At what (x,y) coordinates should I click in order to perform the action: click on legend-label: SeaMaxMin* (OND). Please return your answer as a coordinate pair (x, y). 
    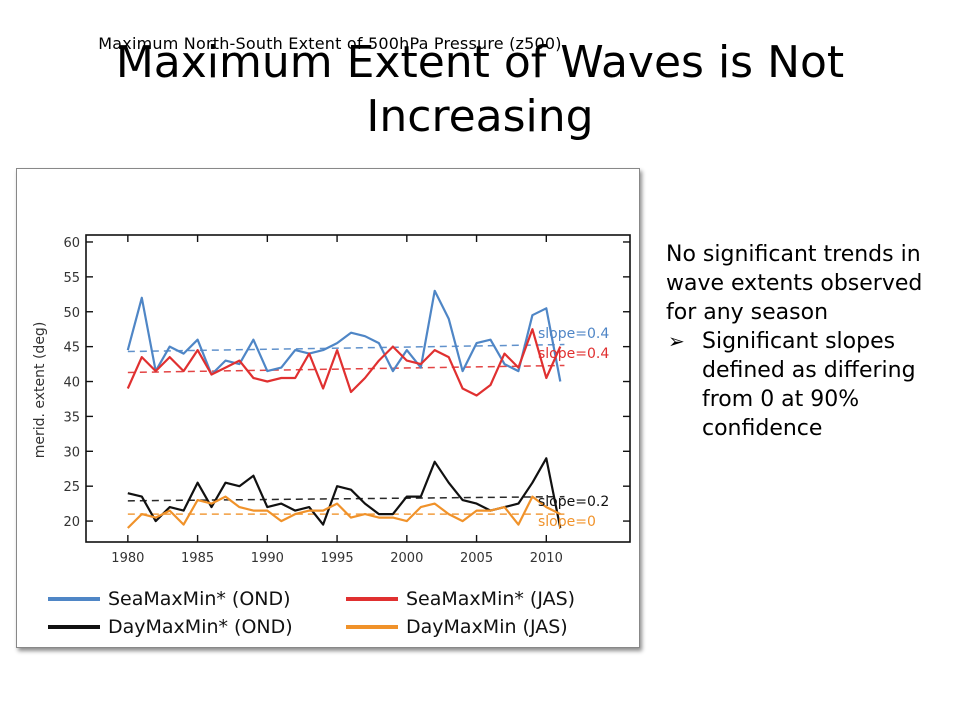
    Looking at the image, I should click on (199, 599).